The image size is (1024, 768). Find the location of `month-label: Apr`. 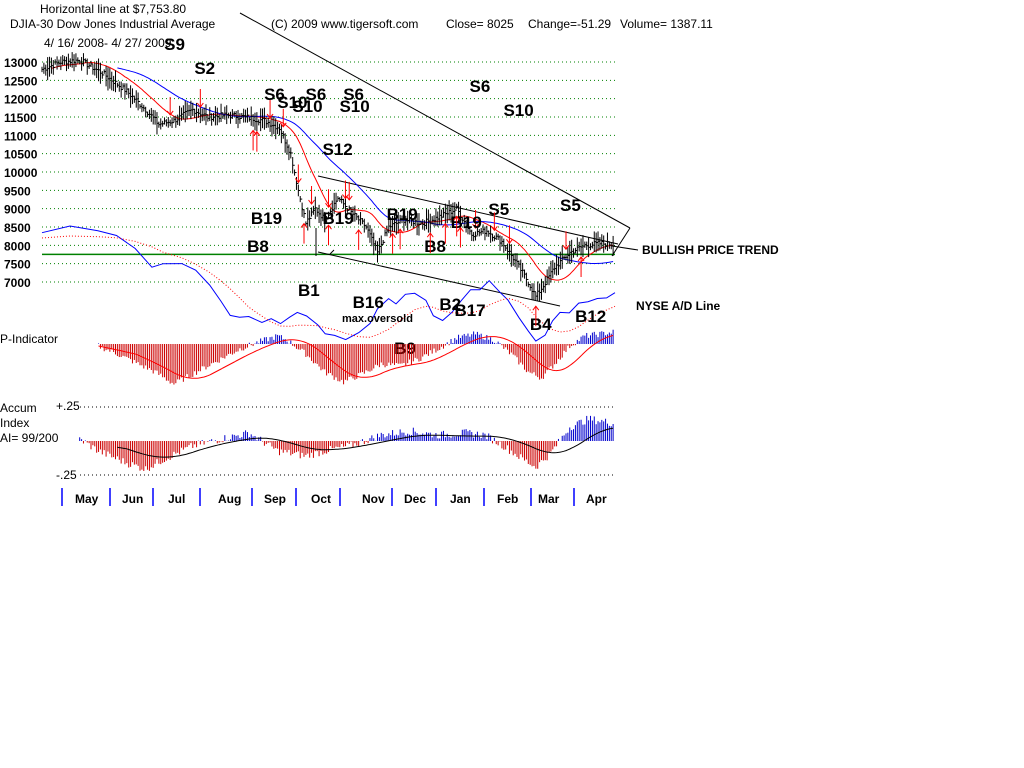

month-label: Apr is located at coordinates (596, 499).